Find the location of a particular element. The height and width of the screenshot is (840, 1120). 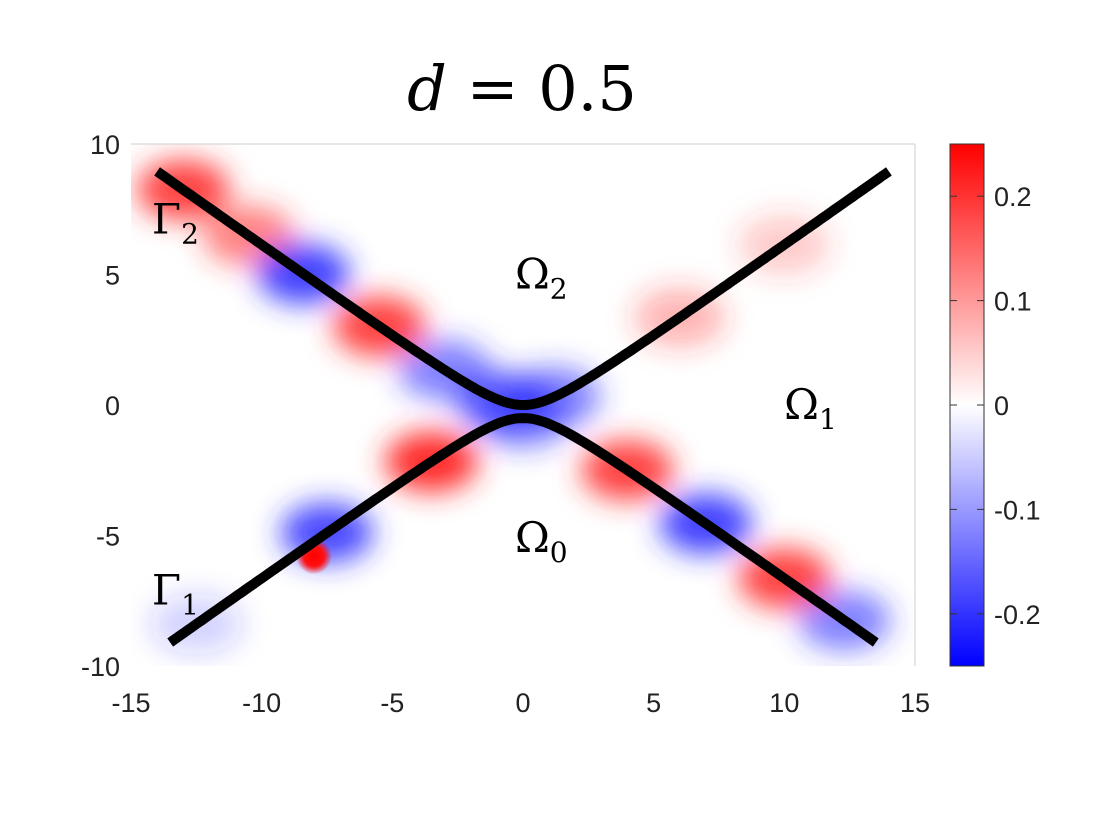

region-label: Ω2 is located at coordinates (541, 278).